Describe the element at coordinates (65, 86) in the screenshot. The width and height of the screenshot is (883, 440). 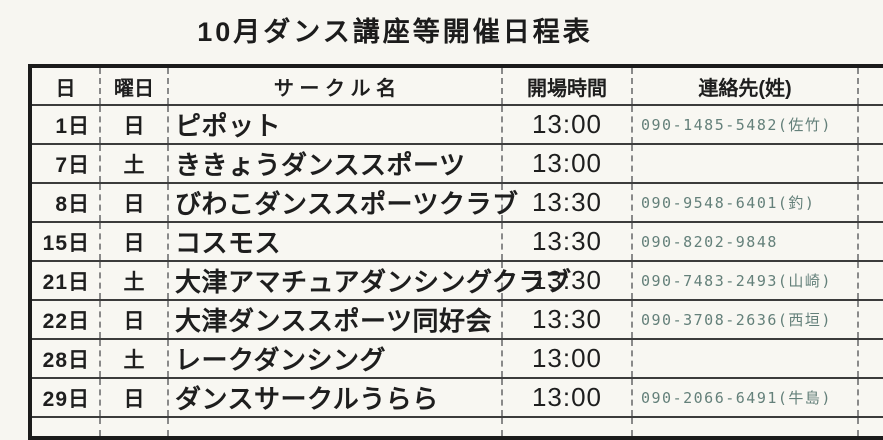
I see `header-day: 日` at that location.